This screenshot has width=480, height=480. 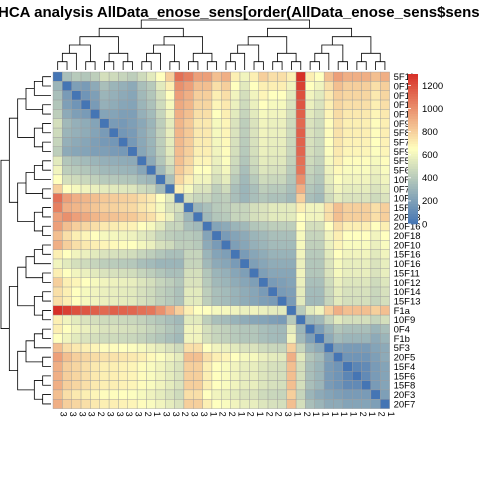 What do you see at coordinates (269, 414) in the screenshot?
I see `column-label: 2` at bounding box center [269, 414].